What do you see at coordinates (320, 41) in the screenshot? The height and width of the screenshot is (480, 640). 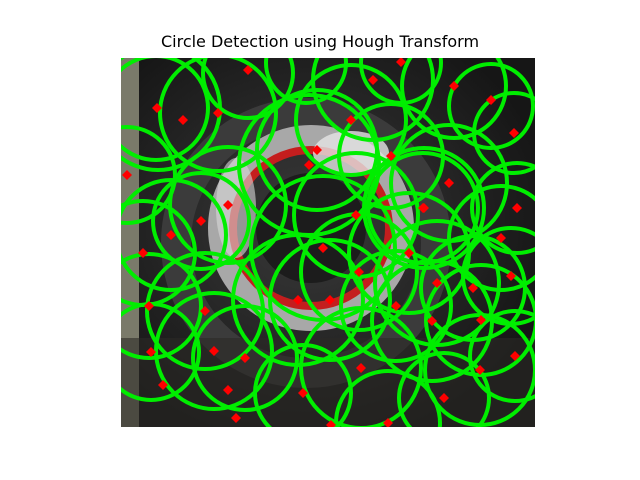 I see `figure-title: Circle Detection using Hough Transform` at bounding box center [320, 41].